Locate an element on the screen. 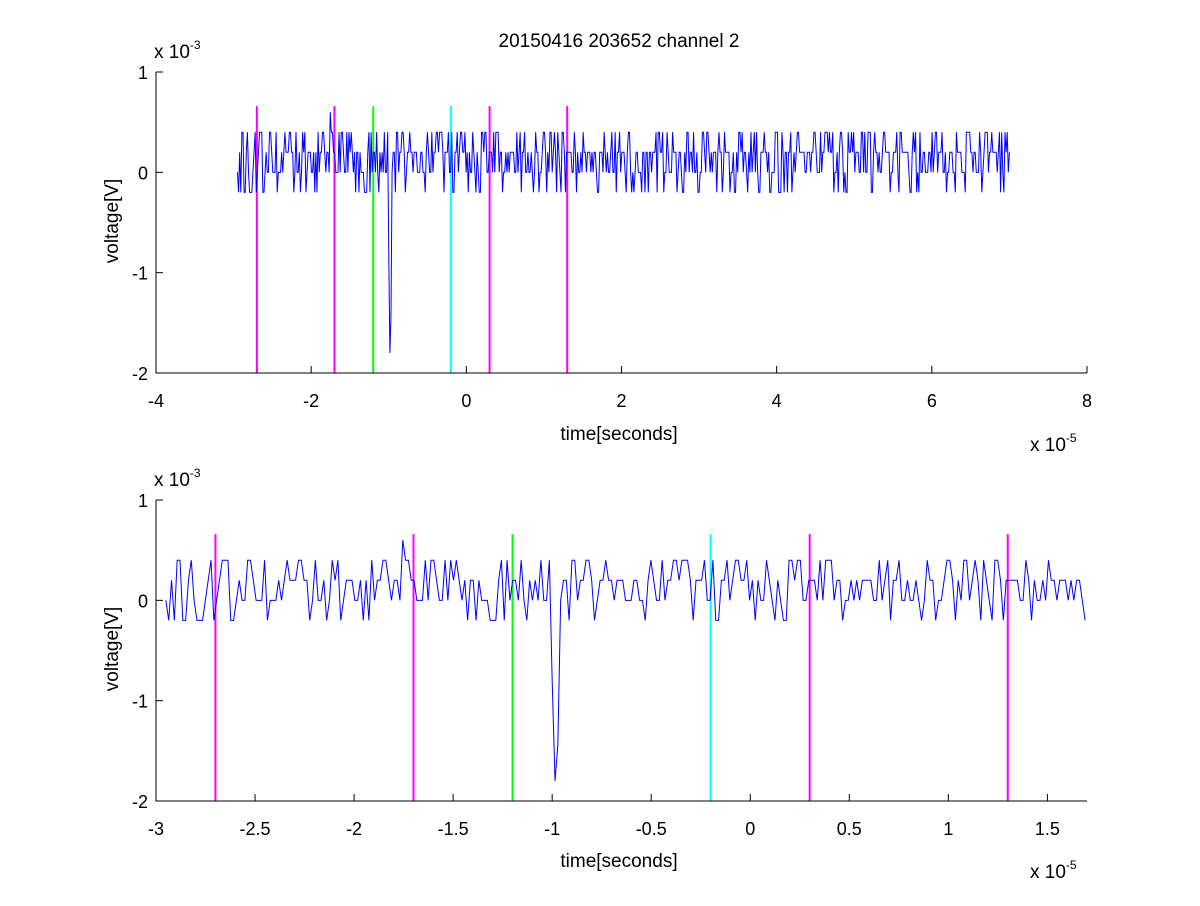 The height and width of the screenshot is (906, 1200). bottom-plot-ytick-label: -1 is located at coordinates (140, 702).